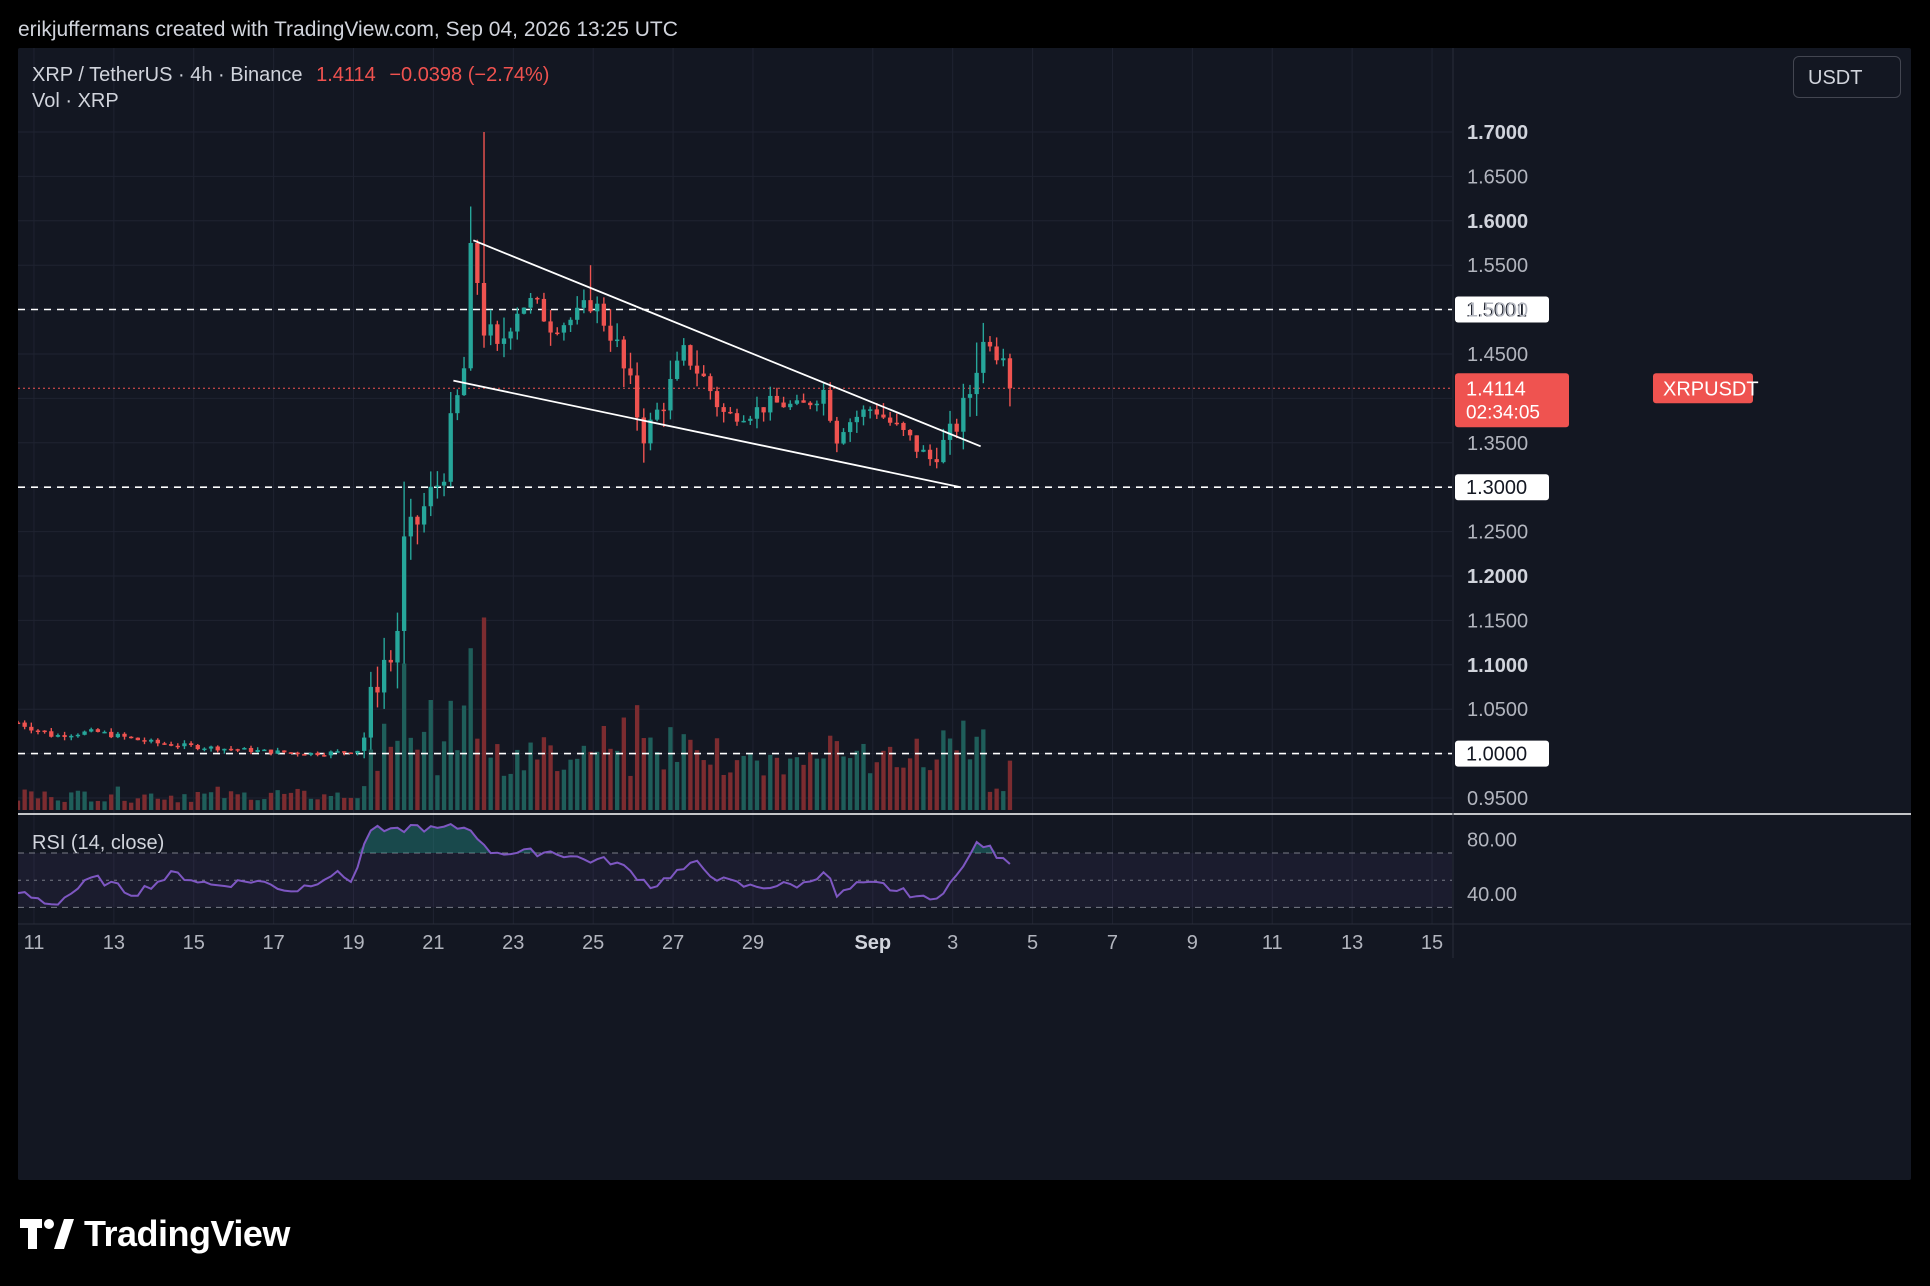 Image resolution: width=1930 pixels, height=1286 pixels. What do you see at coordinates (1192, 943) in the screenshot?
I see `time-tick-label: 9` at bounding box center [1192, 943].